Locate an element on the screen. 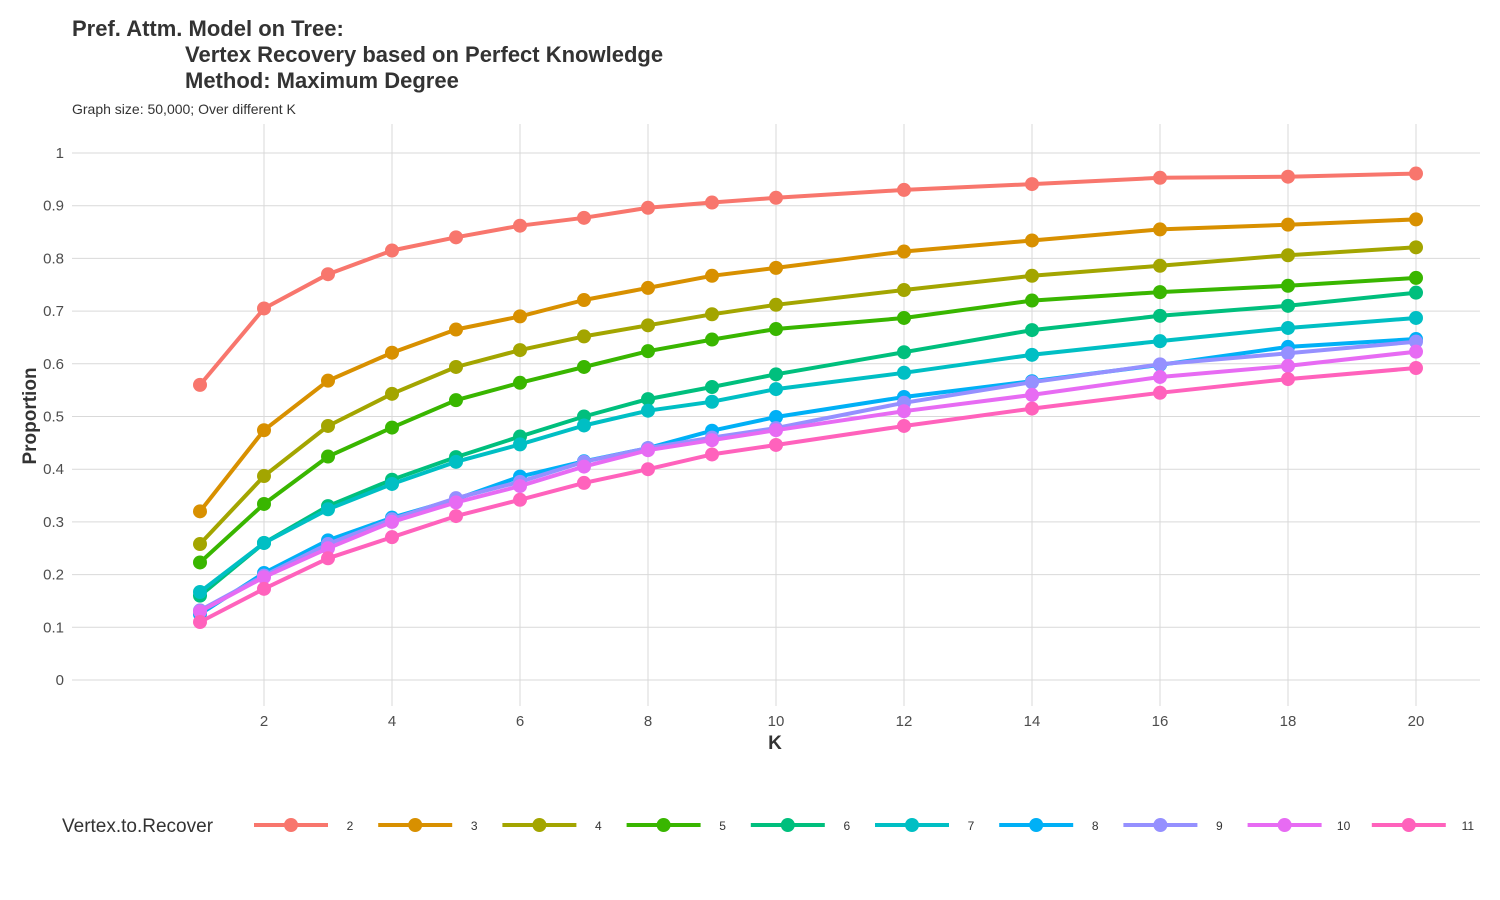 The image size is (1500, 900). x-tick-label: 12 is located at coordinates (904, 721).